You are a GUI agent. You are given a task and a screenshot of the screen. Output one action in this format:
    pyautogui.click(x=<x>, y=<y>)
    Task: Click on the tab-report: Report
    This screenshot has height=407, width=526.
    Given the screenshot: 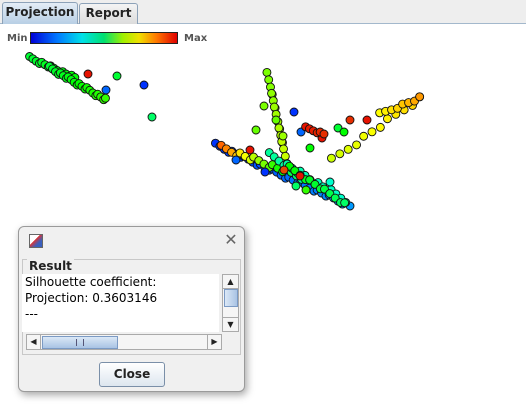 What is the action you would take?
    pyautogui.click(x=108, y=13)
    